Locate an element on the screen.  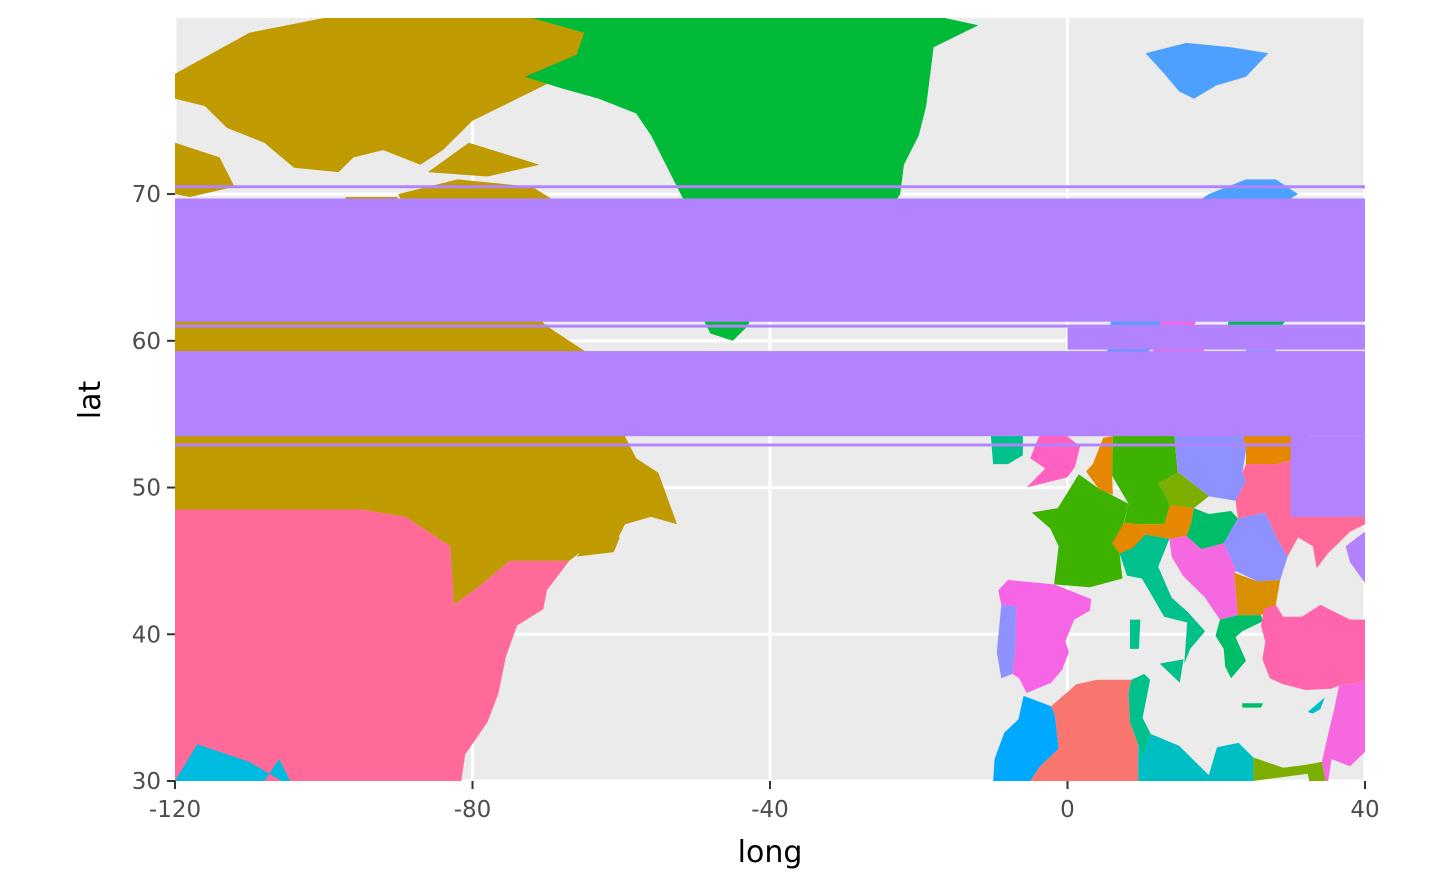
x-tick-label: -40 is located at coordinates (770, 810).